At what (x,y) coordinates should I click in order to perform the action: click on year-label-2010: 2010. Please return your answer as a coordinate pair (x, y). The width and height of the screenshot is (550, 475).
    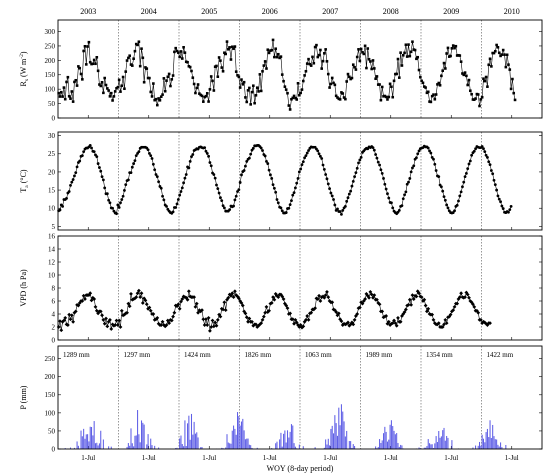
    Looking at the image, I should click on (512, 11).